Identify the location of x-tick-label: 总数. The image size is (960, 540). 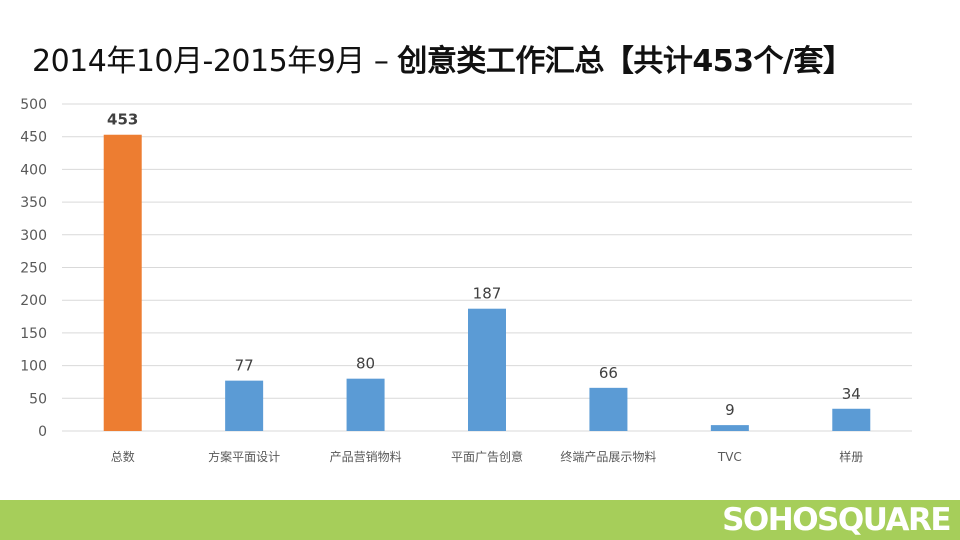
(123, 456).